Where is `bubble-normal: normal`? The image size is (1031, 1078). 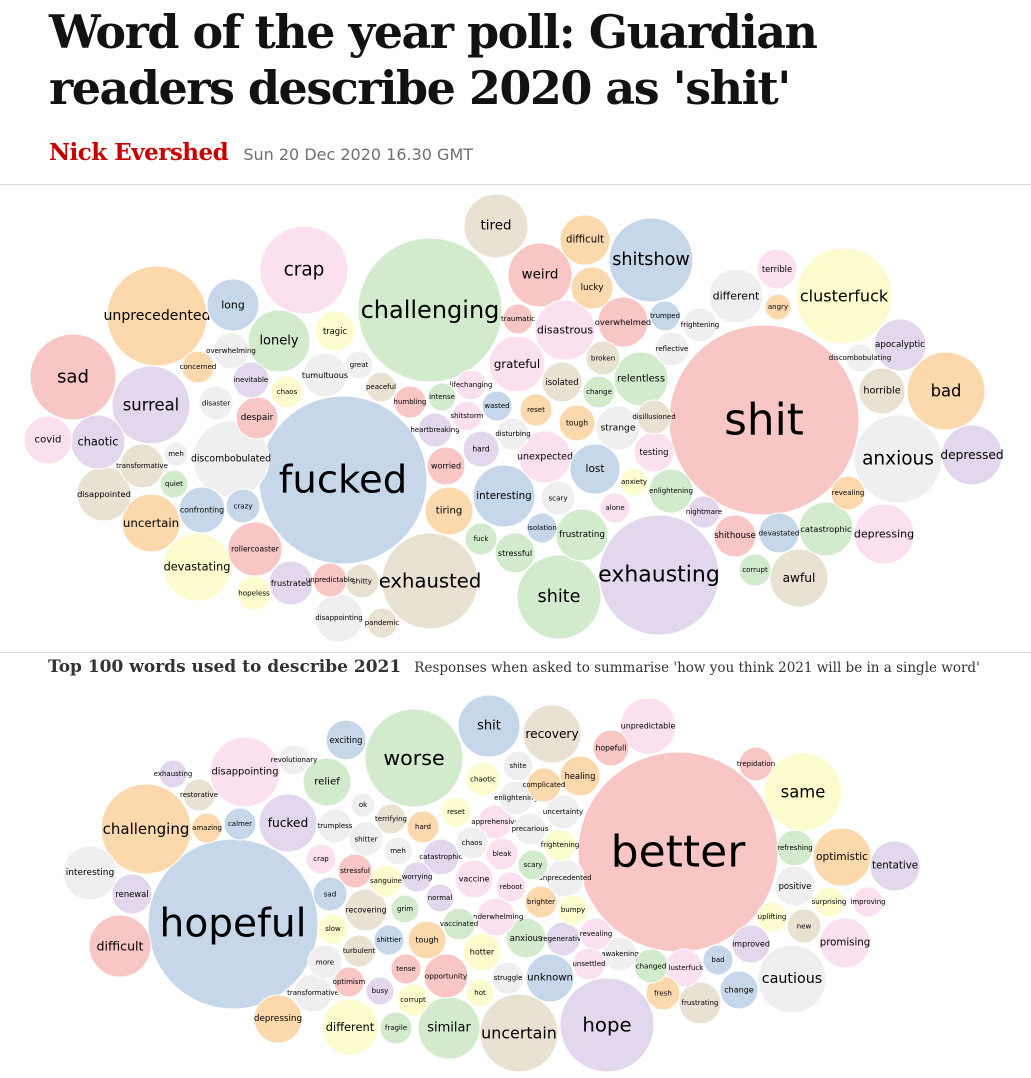
bubble-normal: normal is located at coordinates (440, 898).